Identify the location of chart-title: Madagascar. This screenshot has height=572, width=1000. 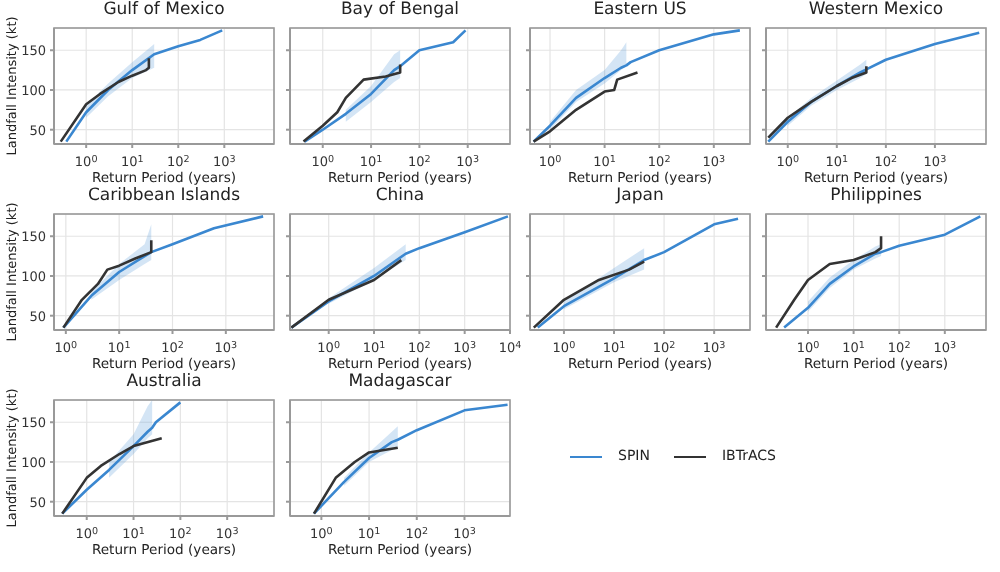
(400, 383).